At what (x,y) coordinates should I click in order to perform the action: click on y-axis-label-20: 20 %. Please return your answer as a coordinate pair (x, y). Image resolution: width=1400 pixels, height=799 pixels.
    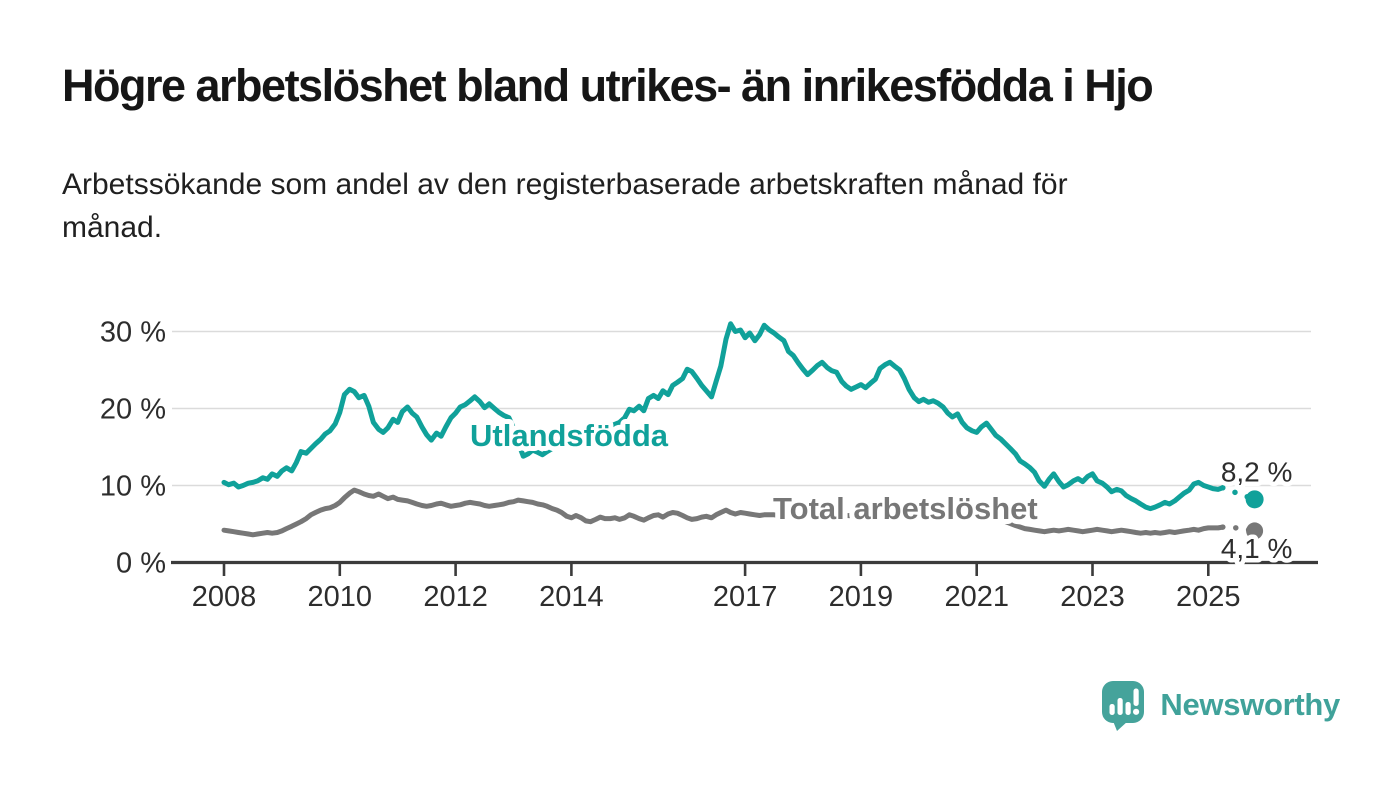
    Looking at the image, I should click on (133, 410).